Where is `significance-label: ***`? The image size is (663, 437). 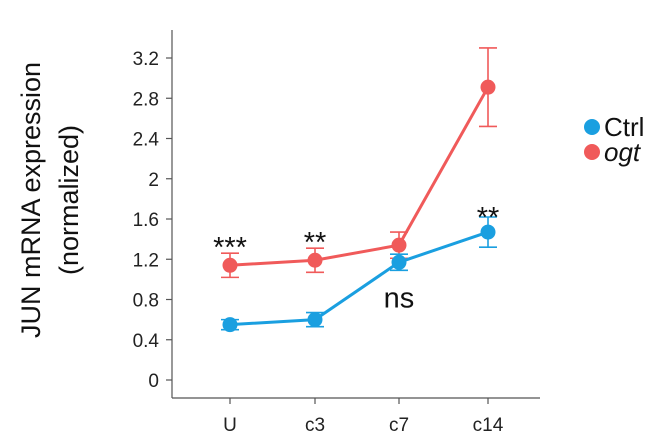 significance-label: *** is located at coordinates (230, 248).